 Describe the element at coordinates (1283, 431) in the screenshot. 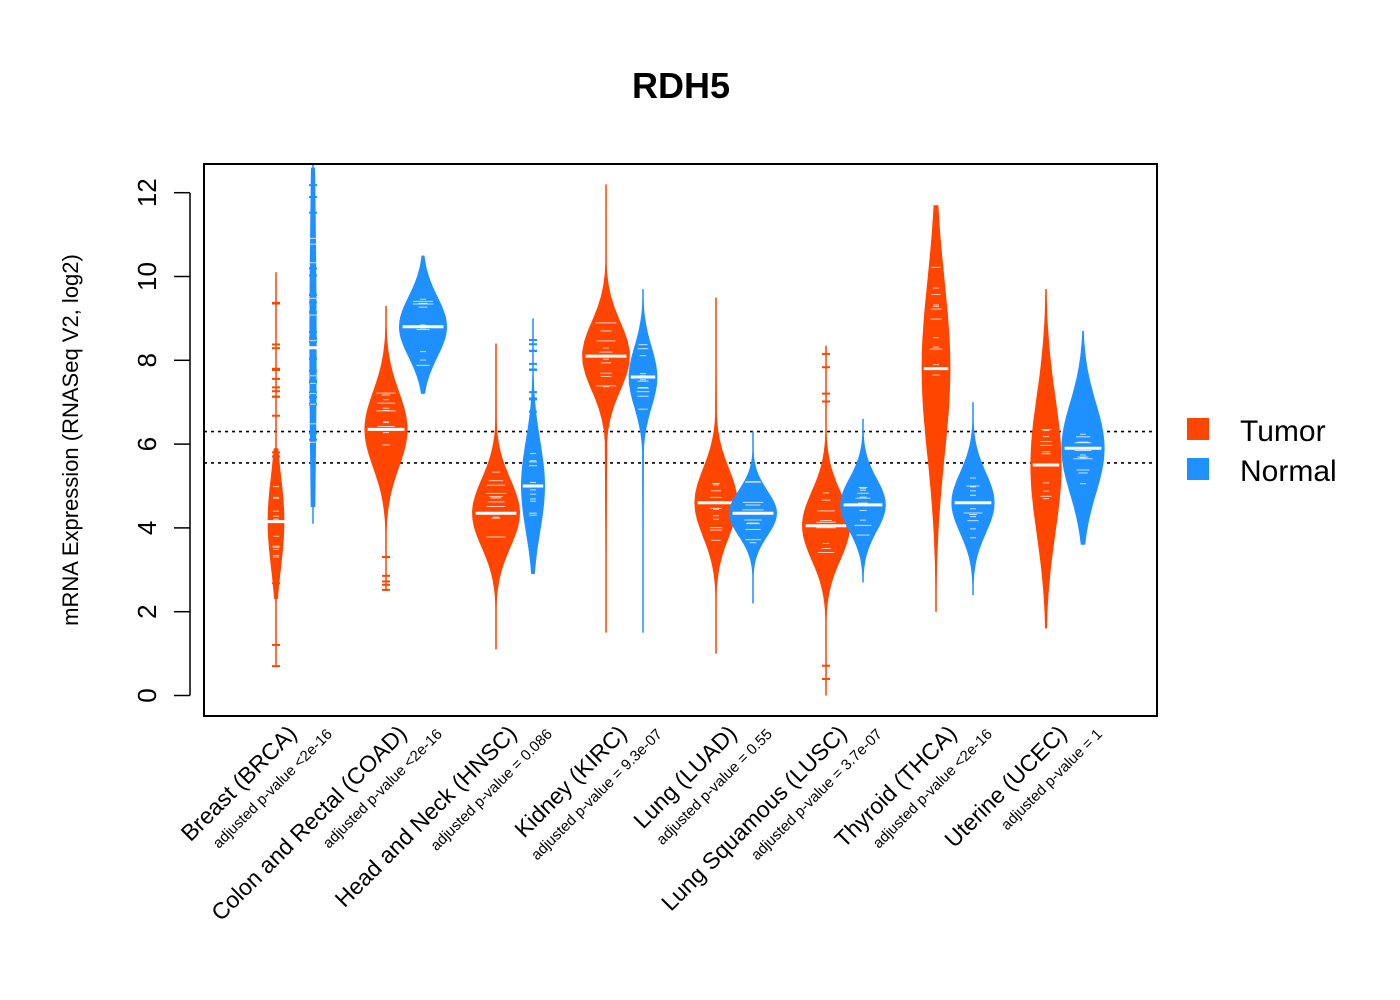

I see `legend-label-tumor: Tumor` at that location.